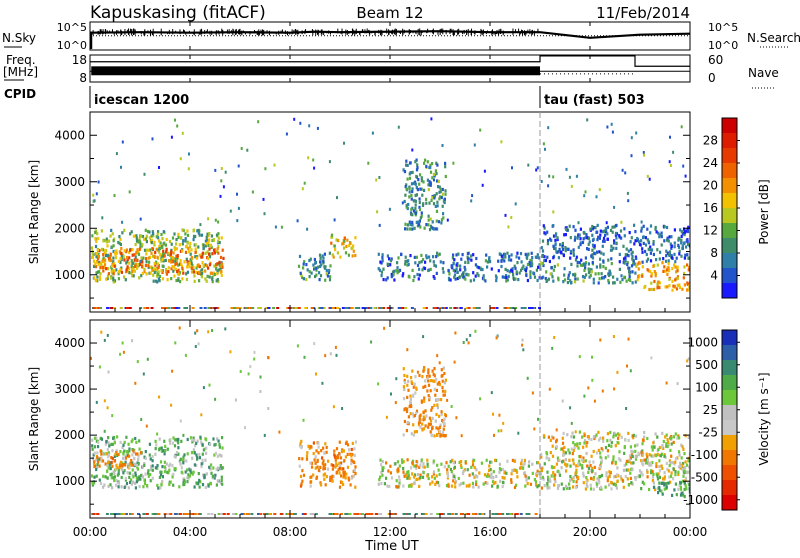  I want to click on y-tick-label: 4000, so click(69, 135).